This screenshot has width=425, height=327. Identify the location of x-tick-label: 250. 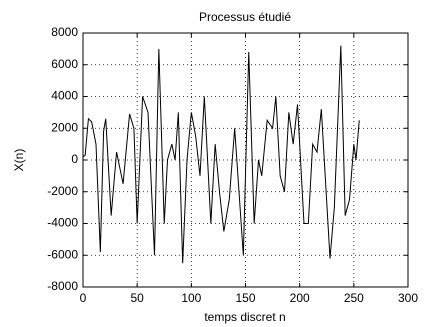
(354, 298).